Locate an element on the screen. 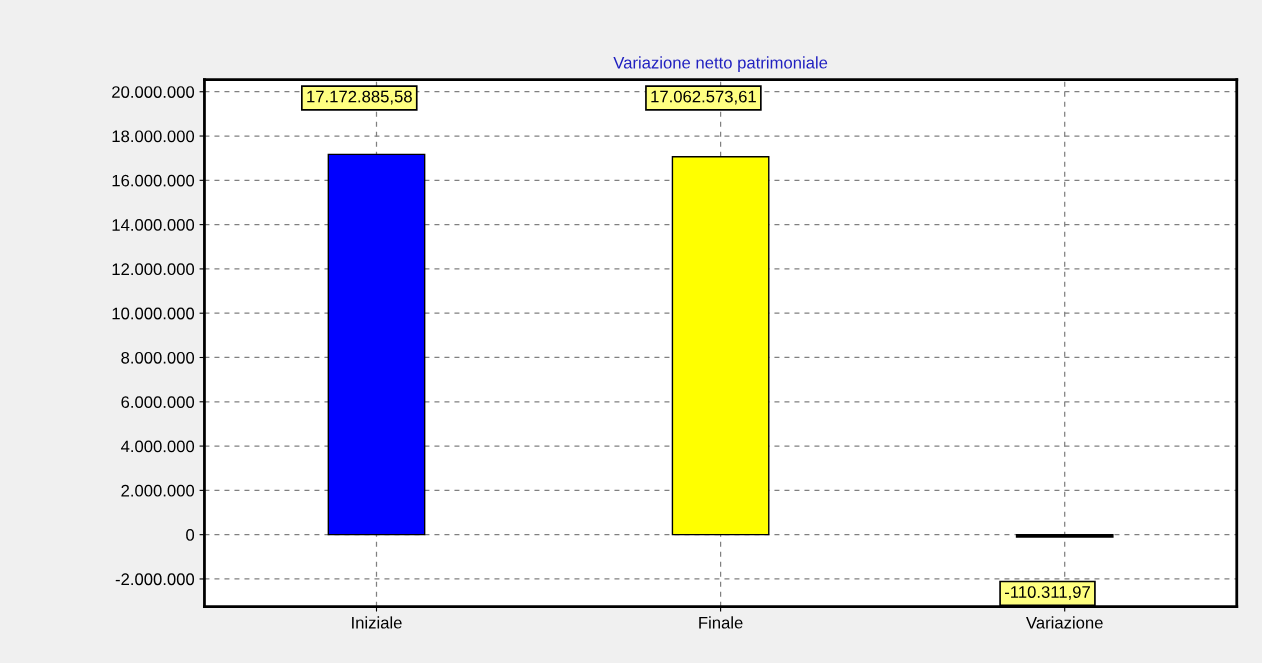 The image size is (1262, 663). data-label: 17.172.885,58 is located at coordinates (359, 97).